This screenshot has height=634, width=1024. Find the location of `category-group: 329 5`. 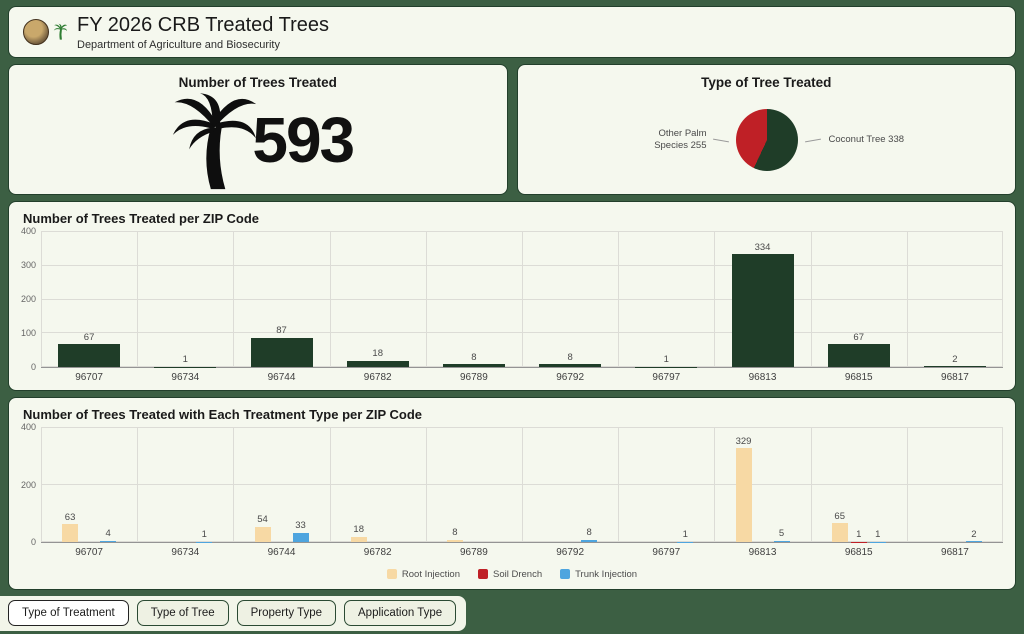

category-group: 329 5 is located at coordinates (762, 485).